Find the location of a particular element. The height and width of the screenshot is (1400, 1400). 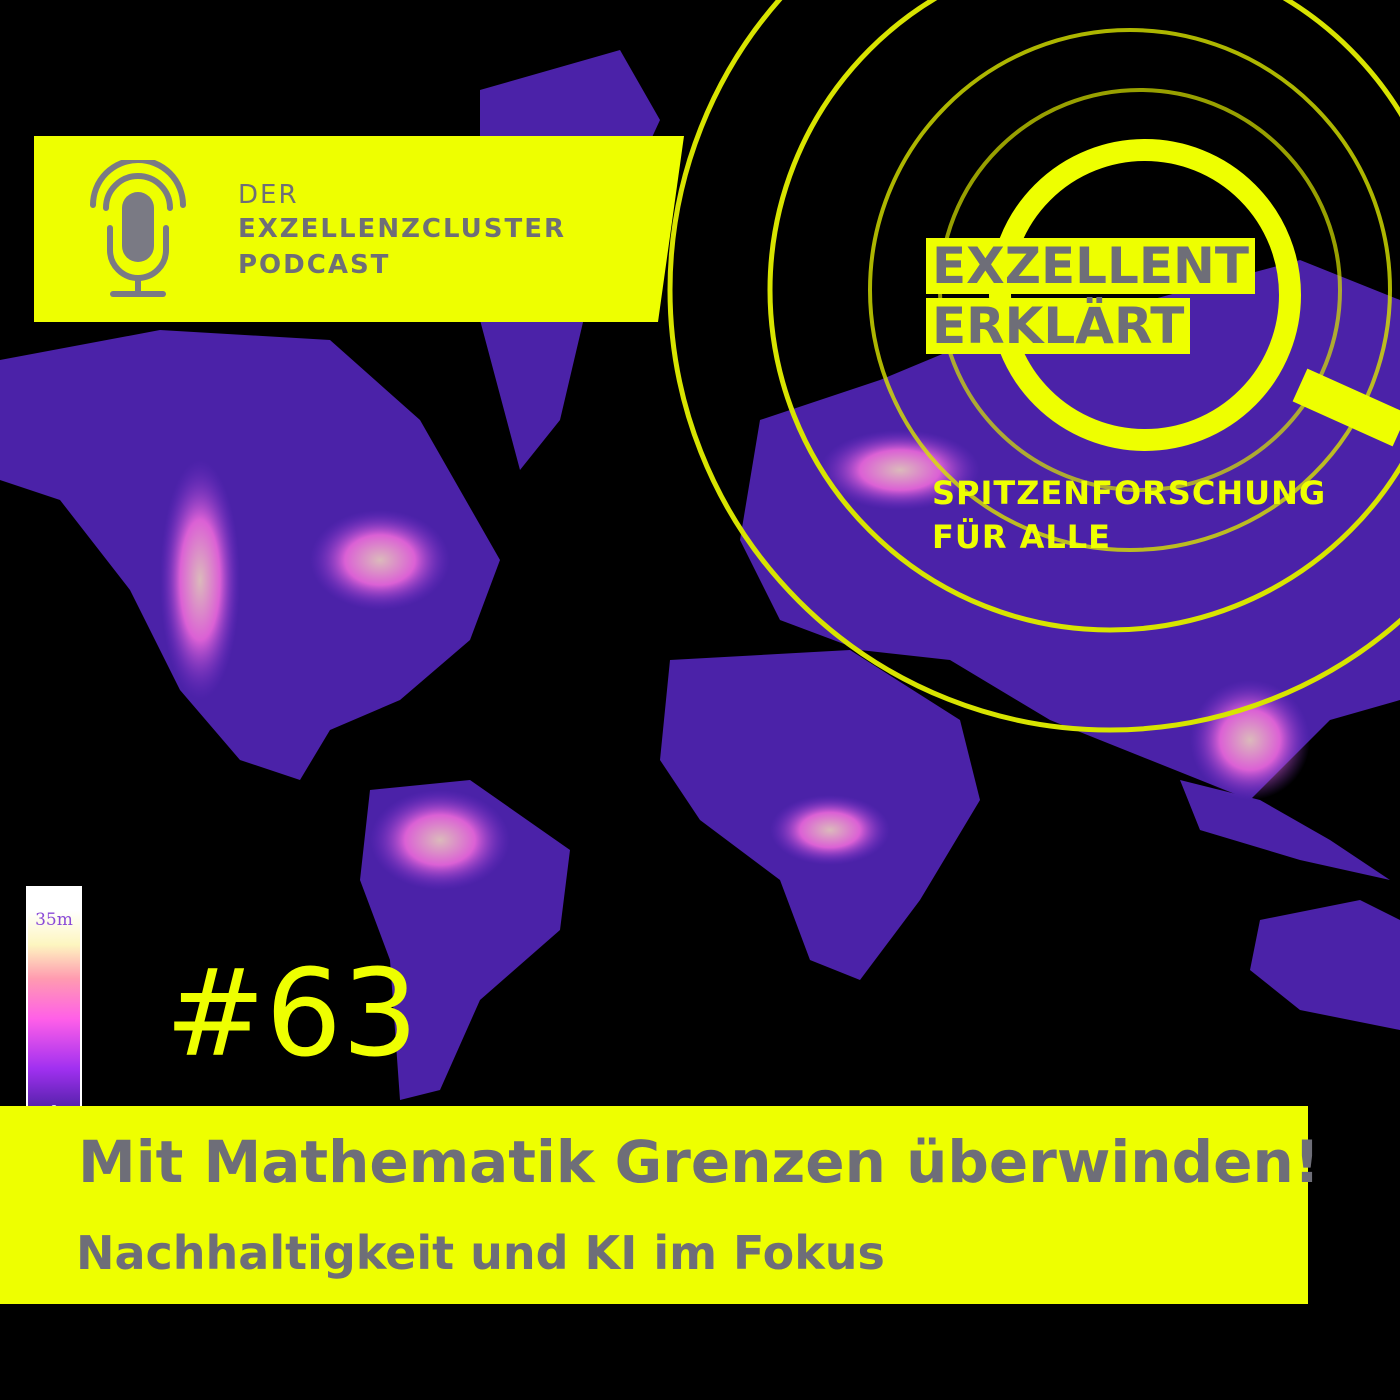

legend-max-label: 35m is located at coordinates (54, 920).